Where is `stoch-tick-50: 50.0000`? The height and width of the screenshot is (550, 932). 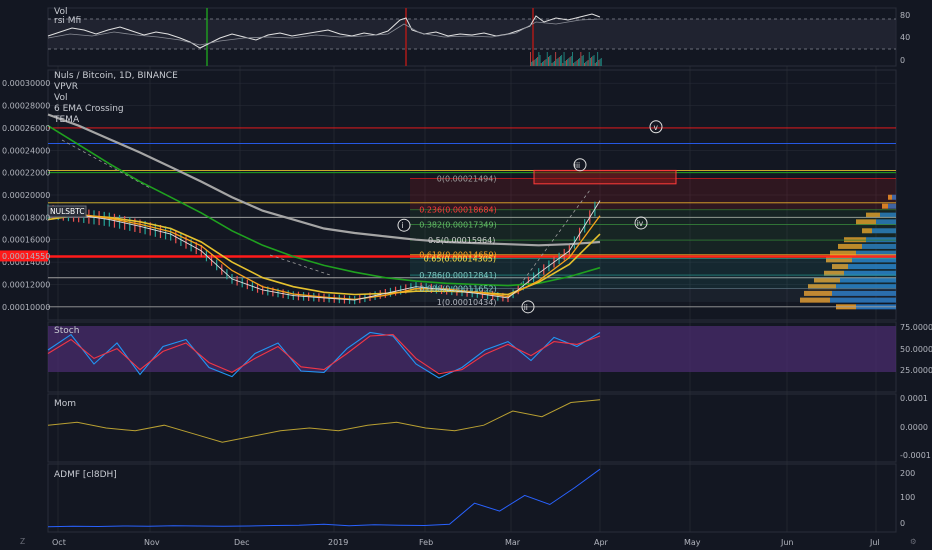 stoch-tick-50: 50.0000 is located at coordinates (916, 349).